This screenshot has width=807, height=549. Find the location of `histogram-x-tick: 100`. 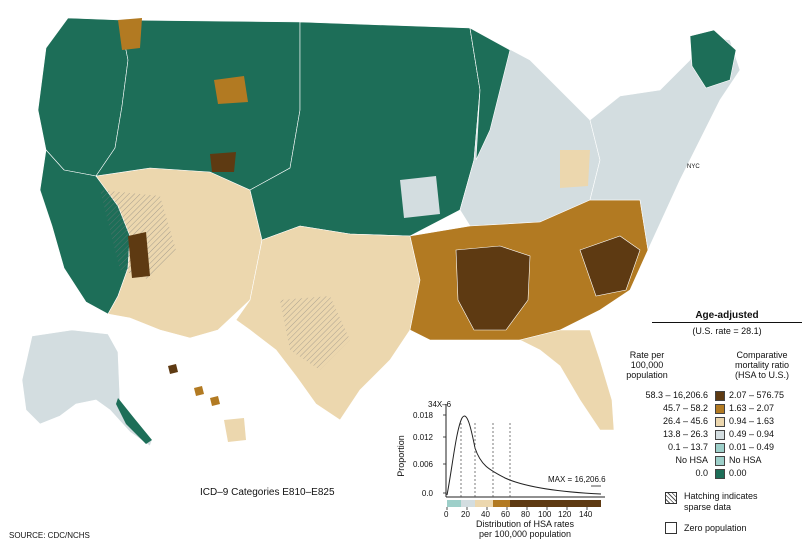

histogram-x-tick: 100 is located at coordinates (545, 514).